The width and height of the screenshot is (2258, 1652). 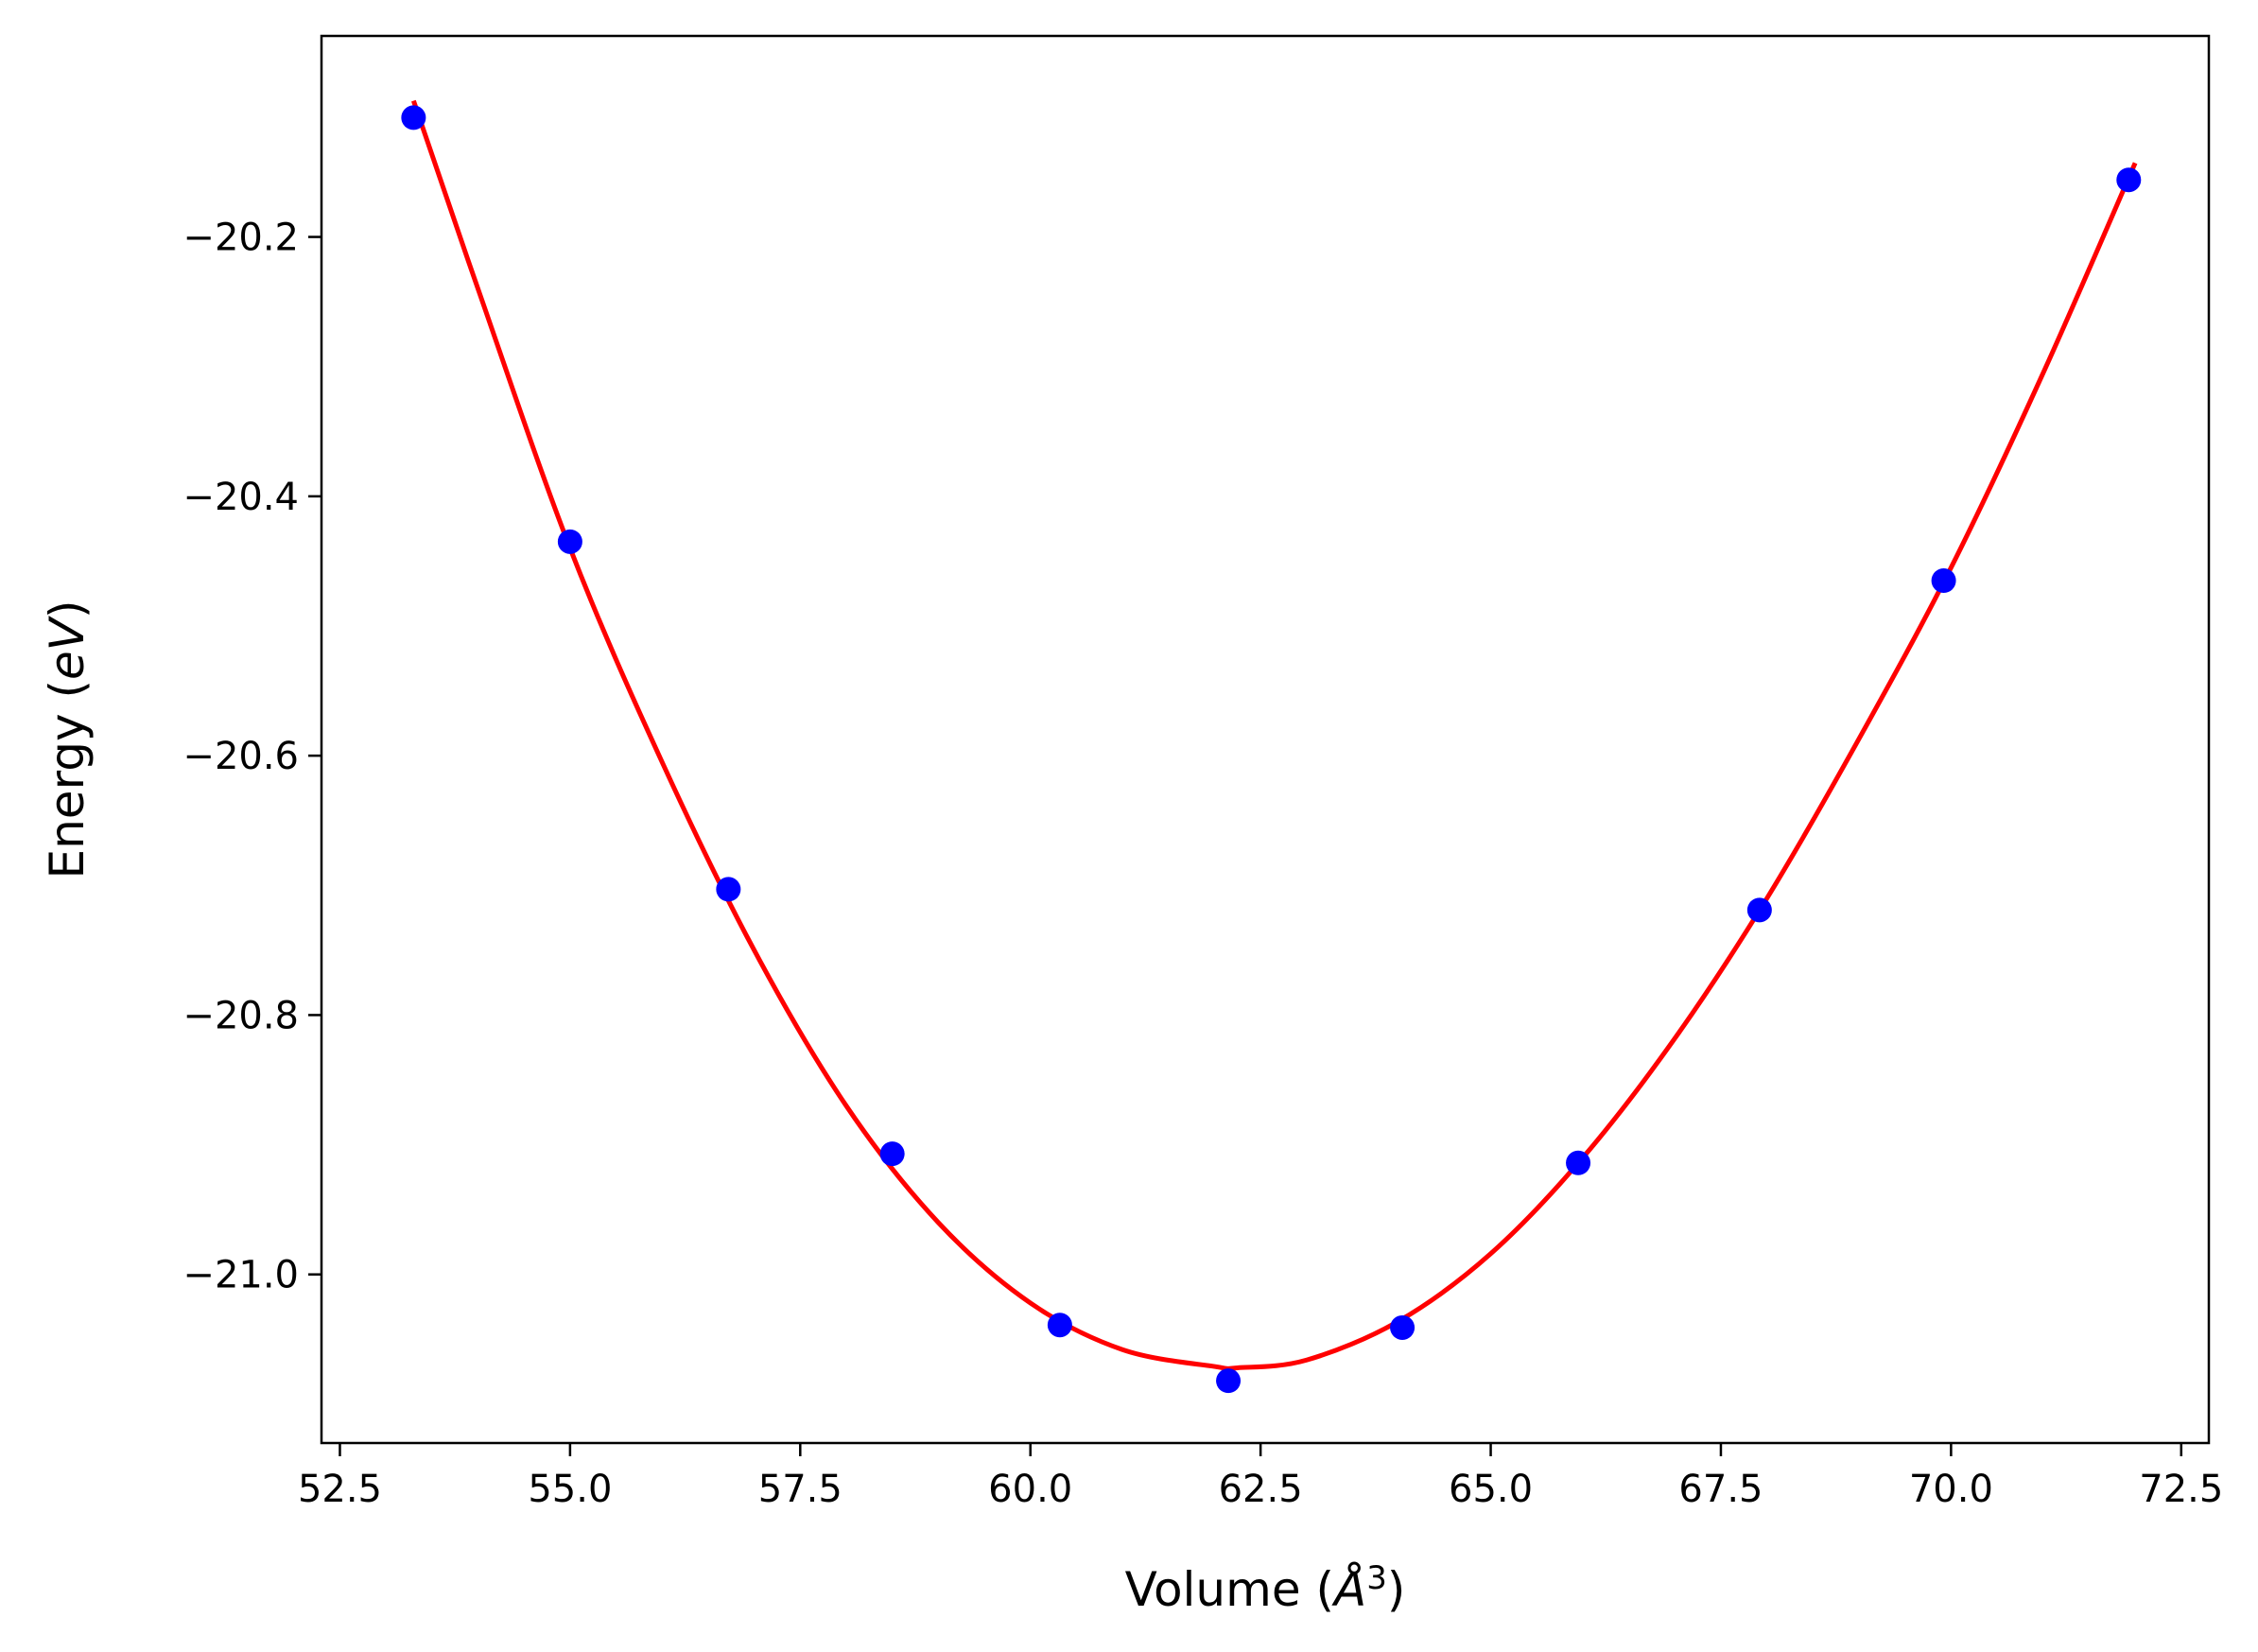 What do you see at coordinates (1376, 1578) in the screenshot?
I see `x-axis-label-exponent: 3` at bounding box center [1376, 1578].